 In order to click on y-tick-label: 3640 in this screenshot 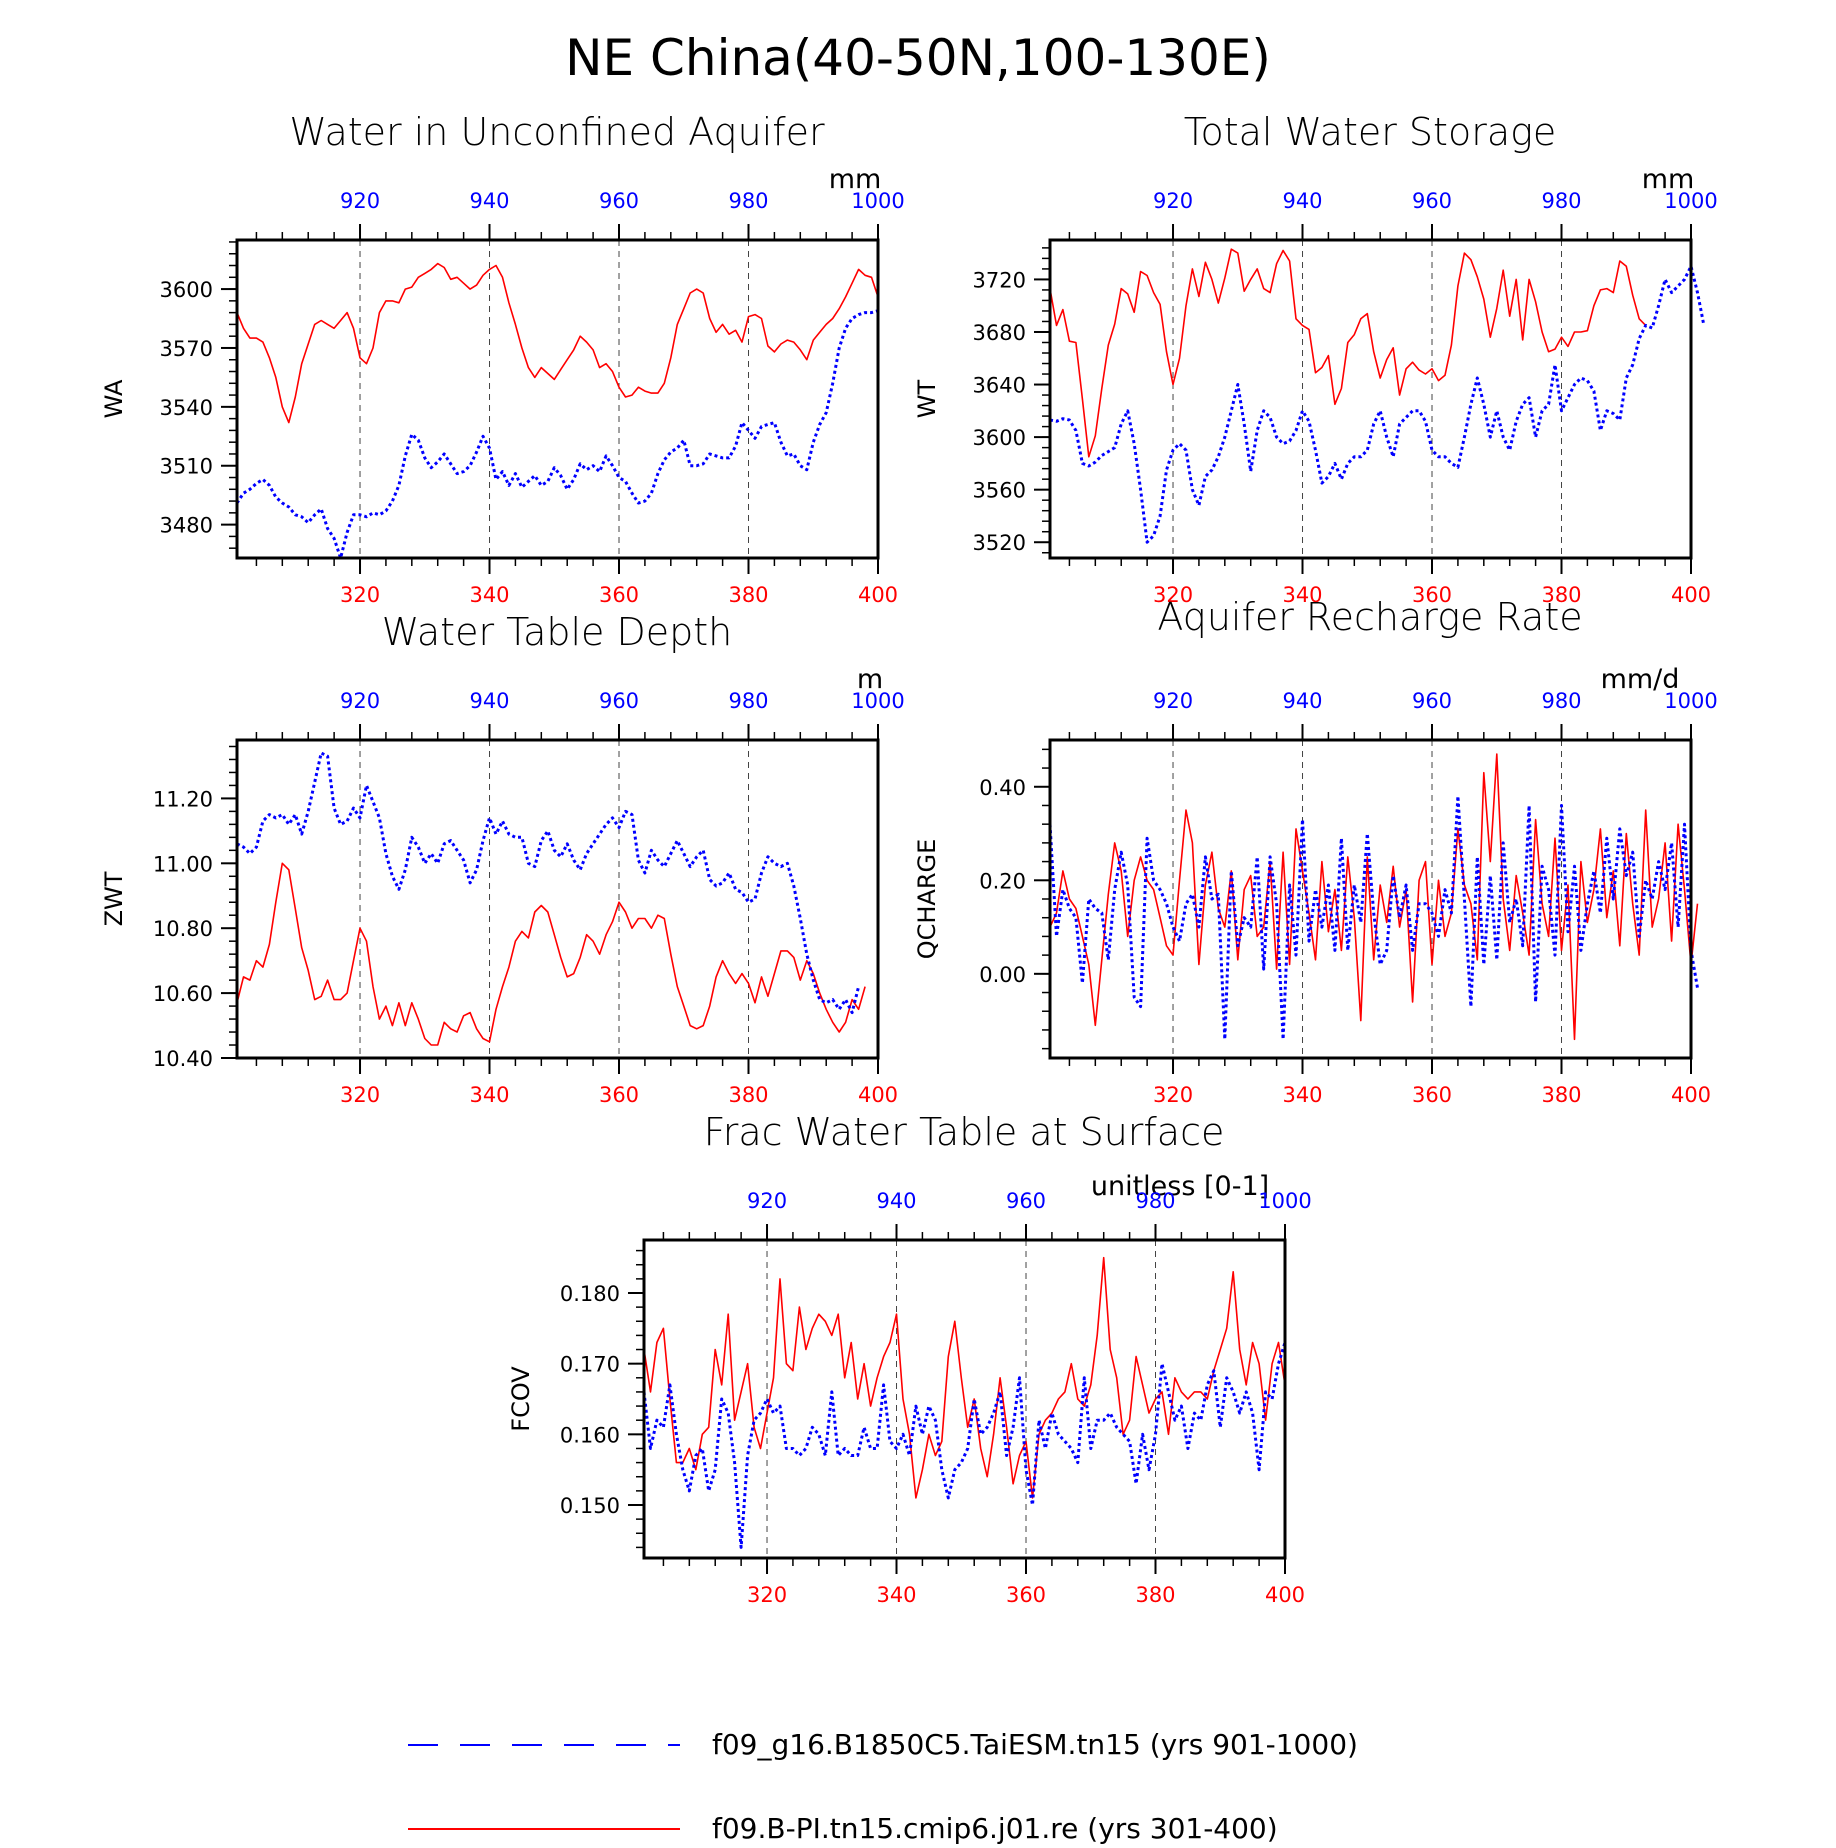, I will do `click(999, 386)`.